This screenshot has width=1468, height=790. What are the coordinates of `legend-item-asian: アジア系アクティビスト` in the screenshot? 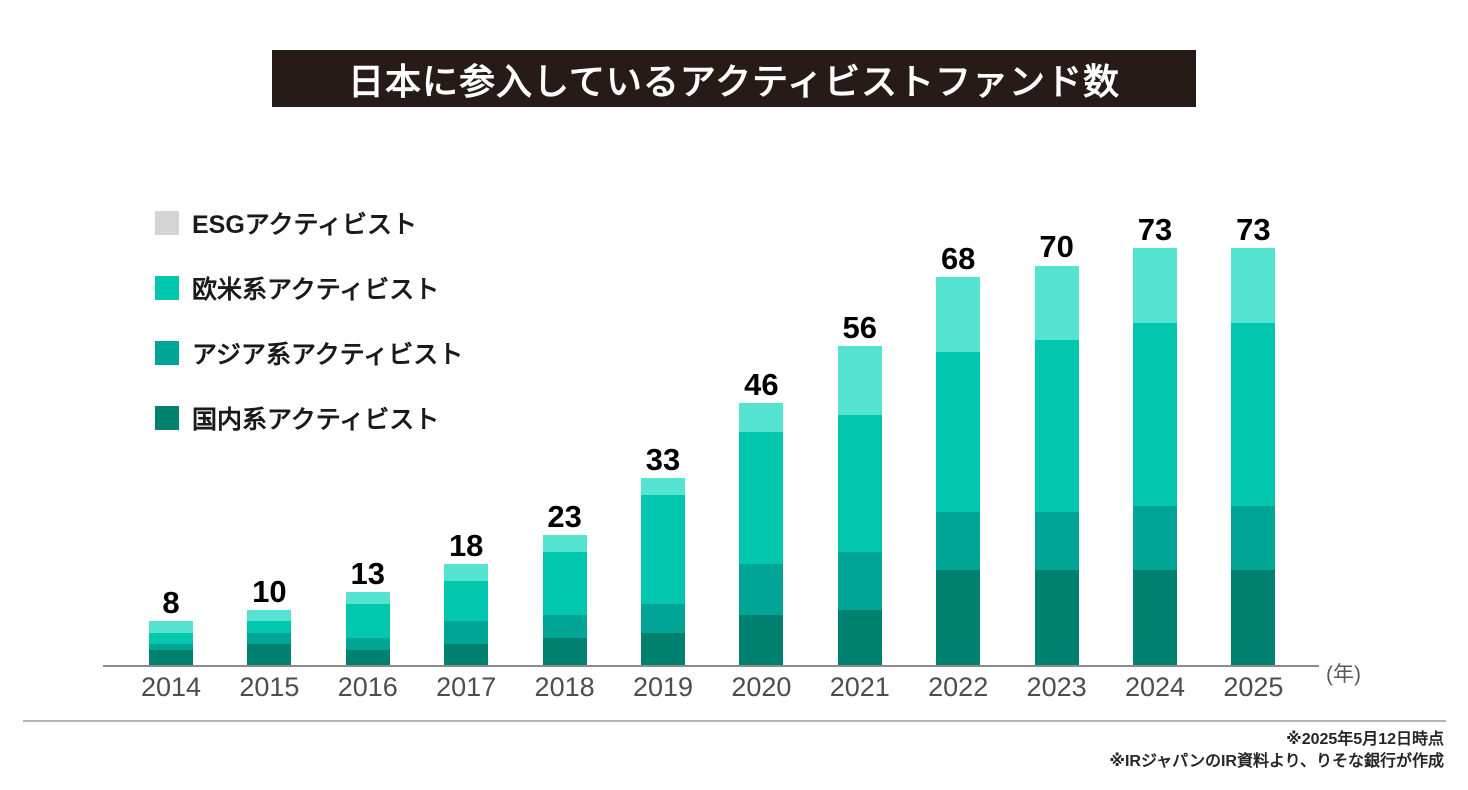 It's located at (309, 353).